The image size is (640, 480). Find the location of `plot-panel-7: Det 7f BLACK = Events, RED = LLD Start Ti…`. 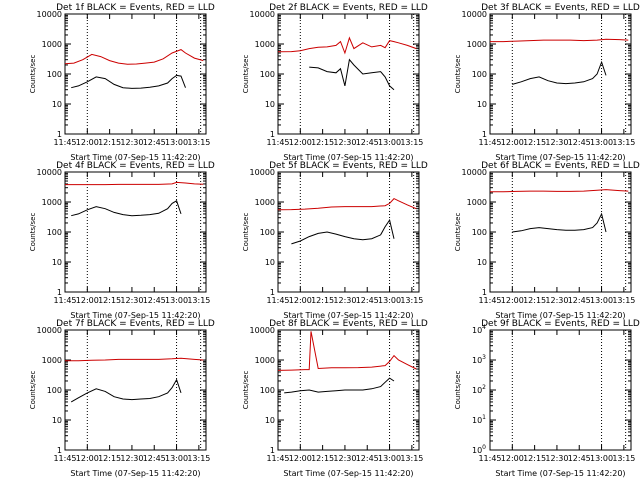

plot-panel-7: Det 7f BLACK = Events, RED = LLD Start Ti… is located at coordinates (122, 398).